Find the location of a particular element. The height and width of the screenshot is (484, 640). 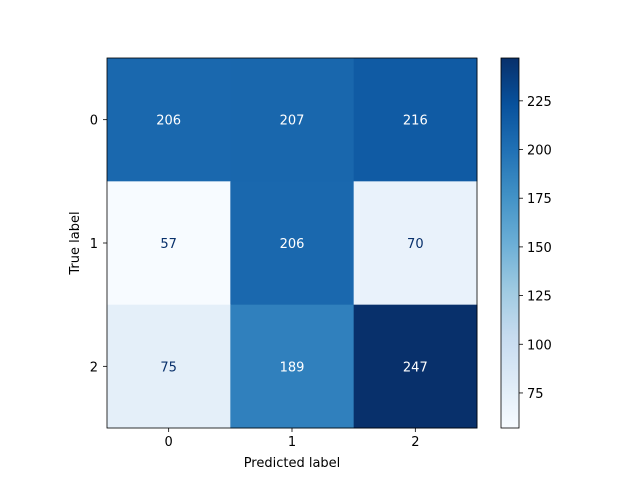

x-tick-label: 1 is located at coordinates (292, 442).